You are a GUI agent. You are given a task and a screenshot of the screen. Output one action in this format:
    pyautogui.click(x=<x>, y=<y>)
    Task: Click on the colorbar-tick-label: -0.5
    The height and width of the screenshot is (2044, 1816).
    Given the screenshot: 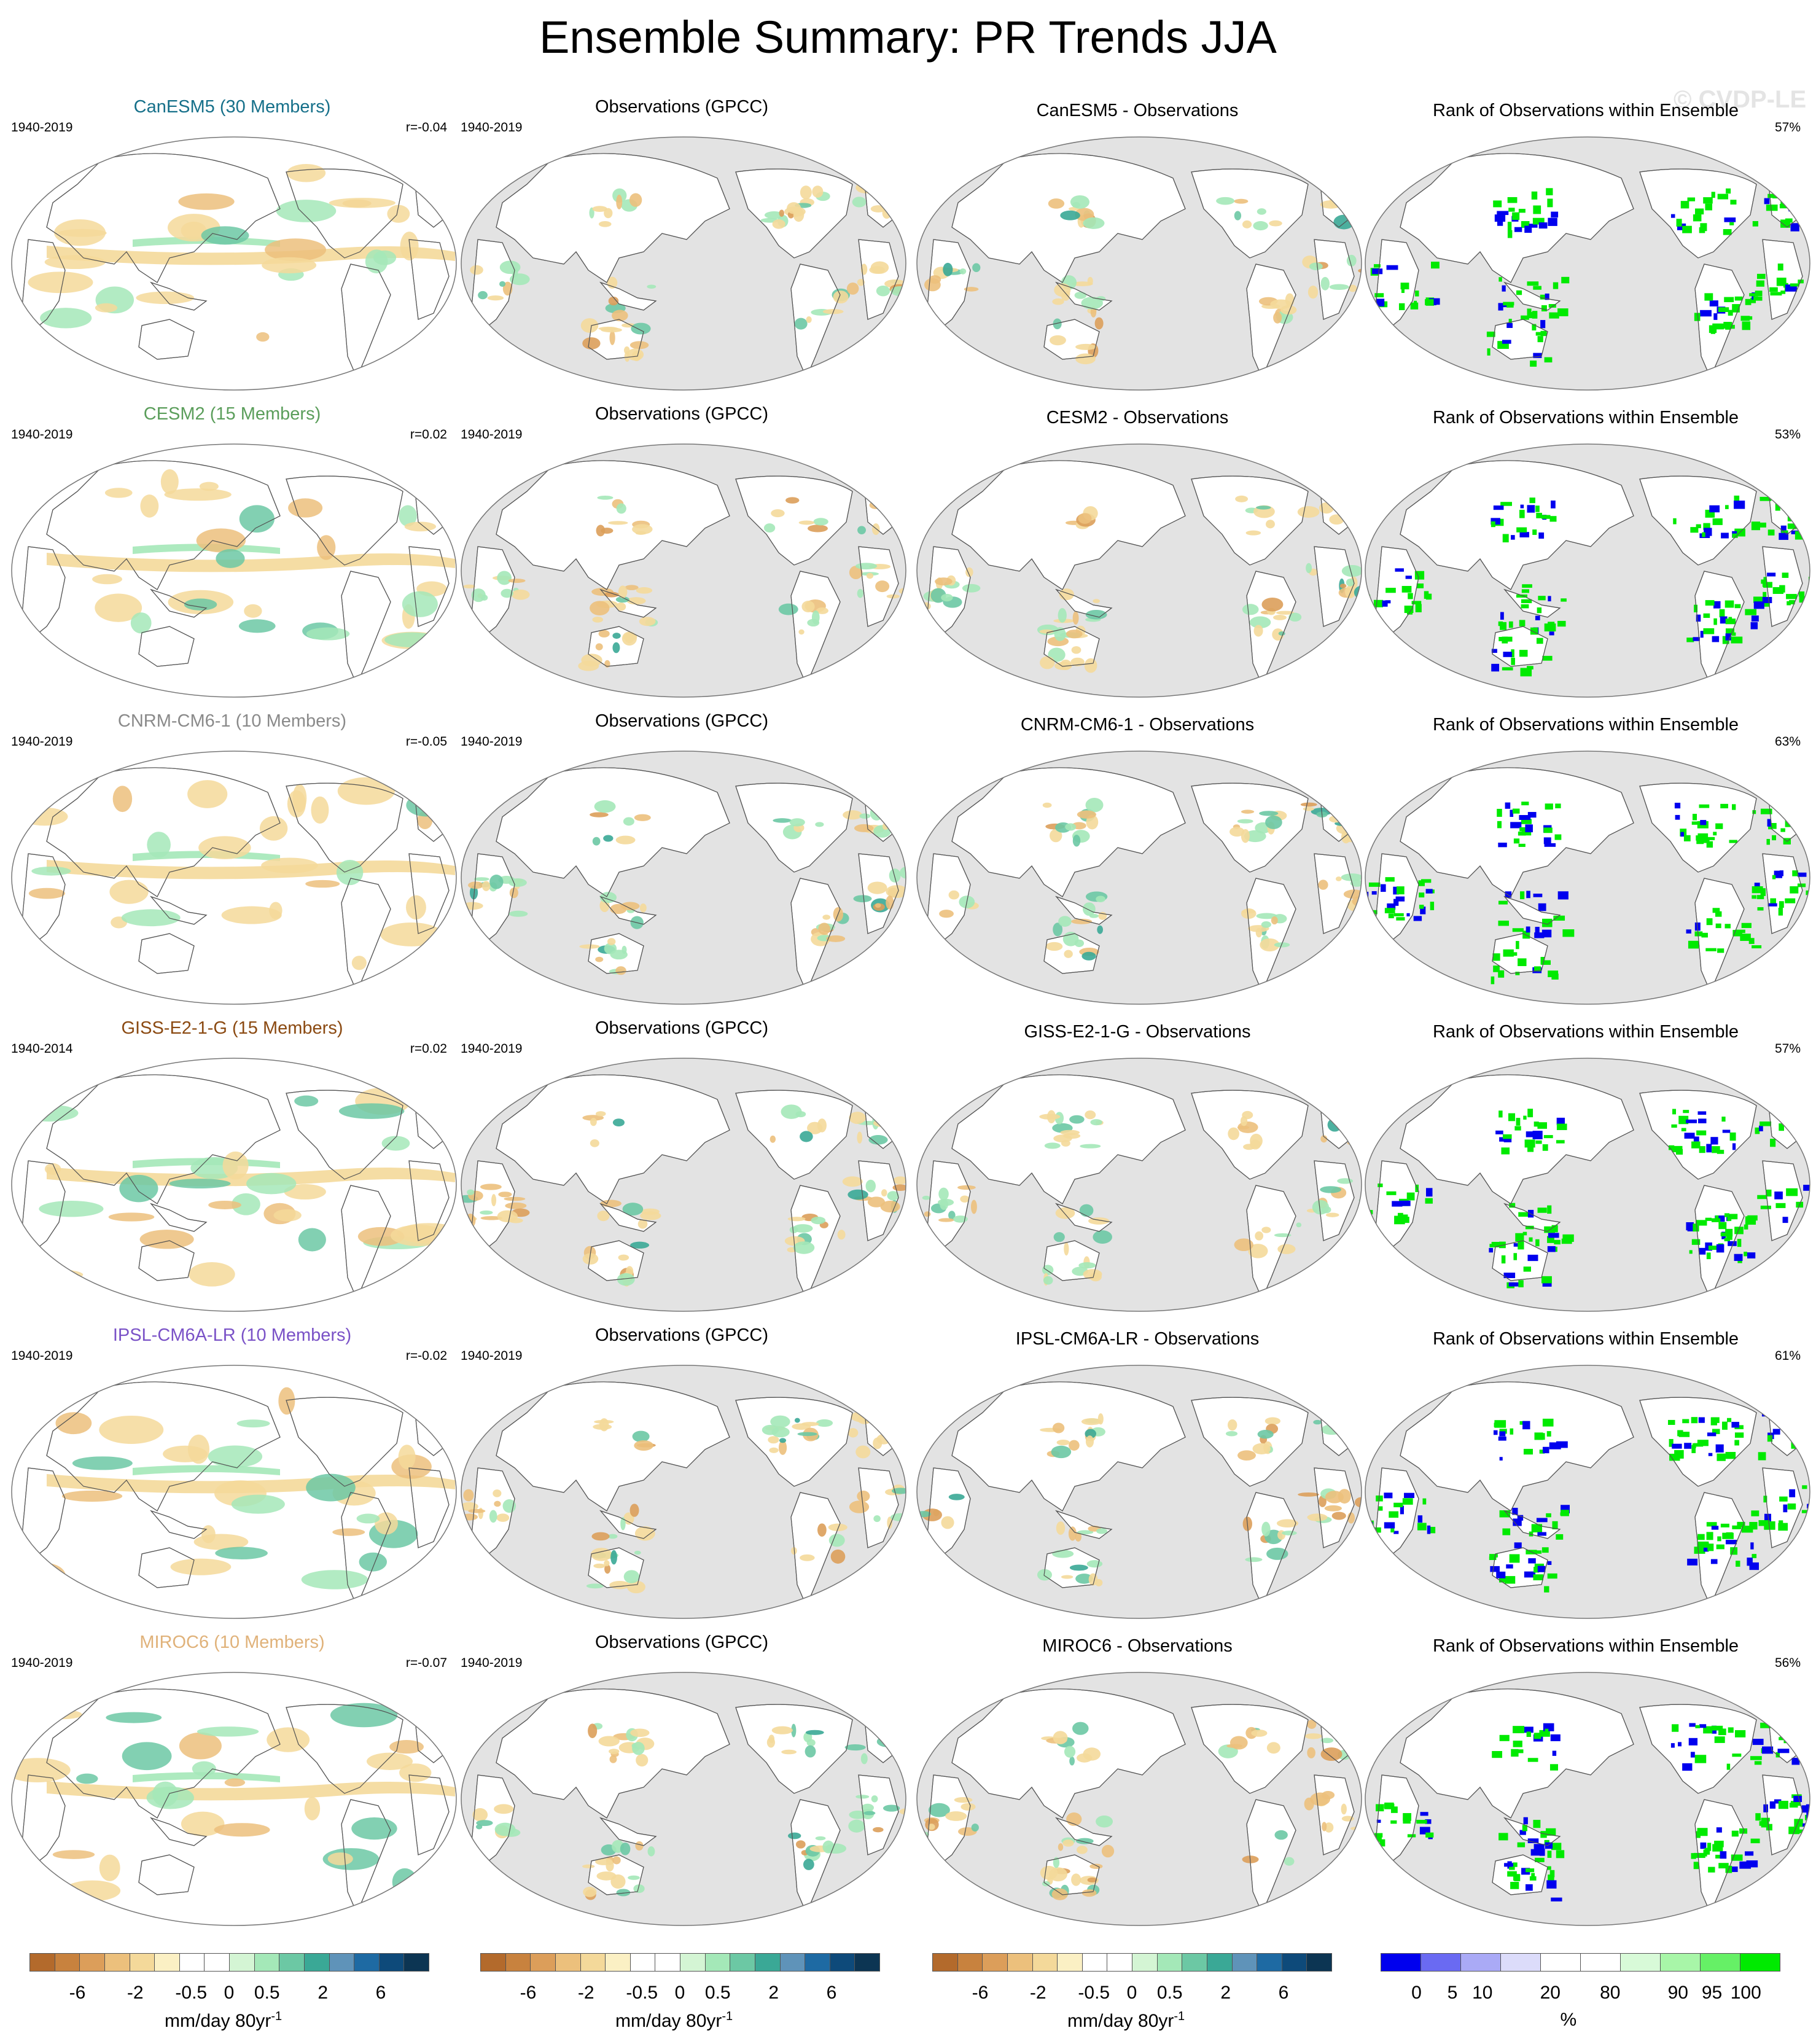 What is the action you would take?
    pyautogui.click(x=1094, y=1993)
    